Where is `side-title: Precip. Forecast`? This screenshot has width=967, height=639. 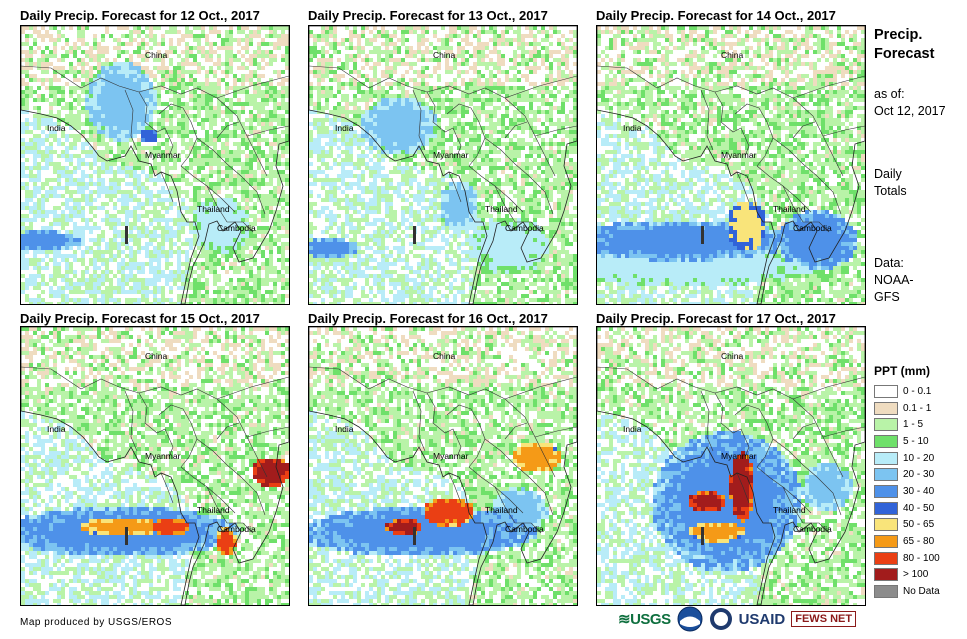
side-title: Precip. Forecast is located at coordinates (904, 45).